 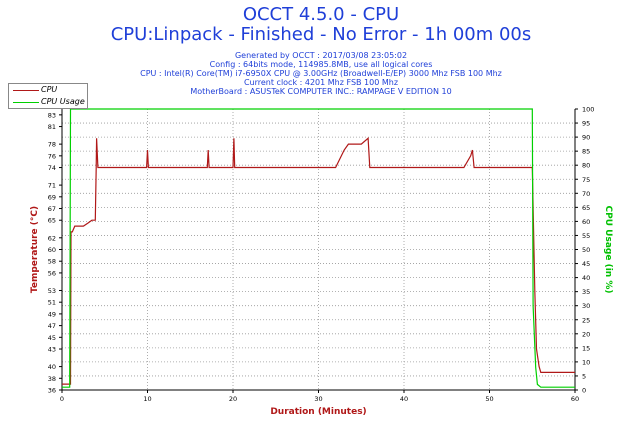 What do you see at coordinates (586, 348) in the screenshot?
I see `y2-tick-label: 15` at bounding box center [586, 348].